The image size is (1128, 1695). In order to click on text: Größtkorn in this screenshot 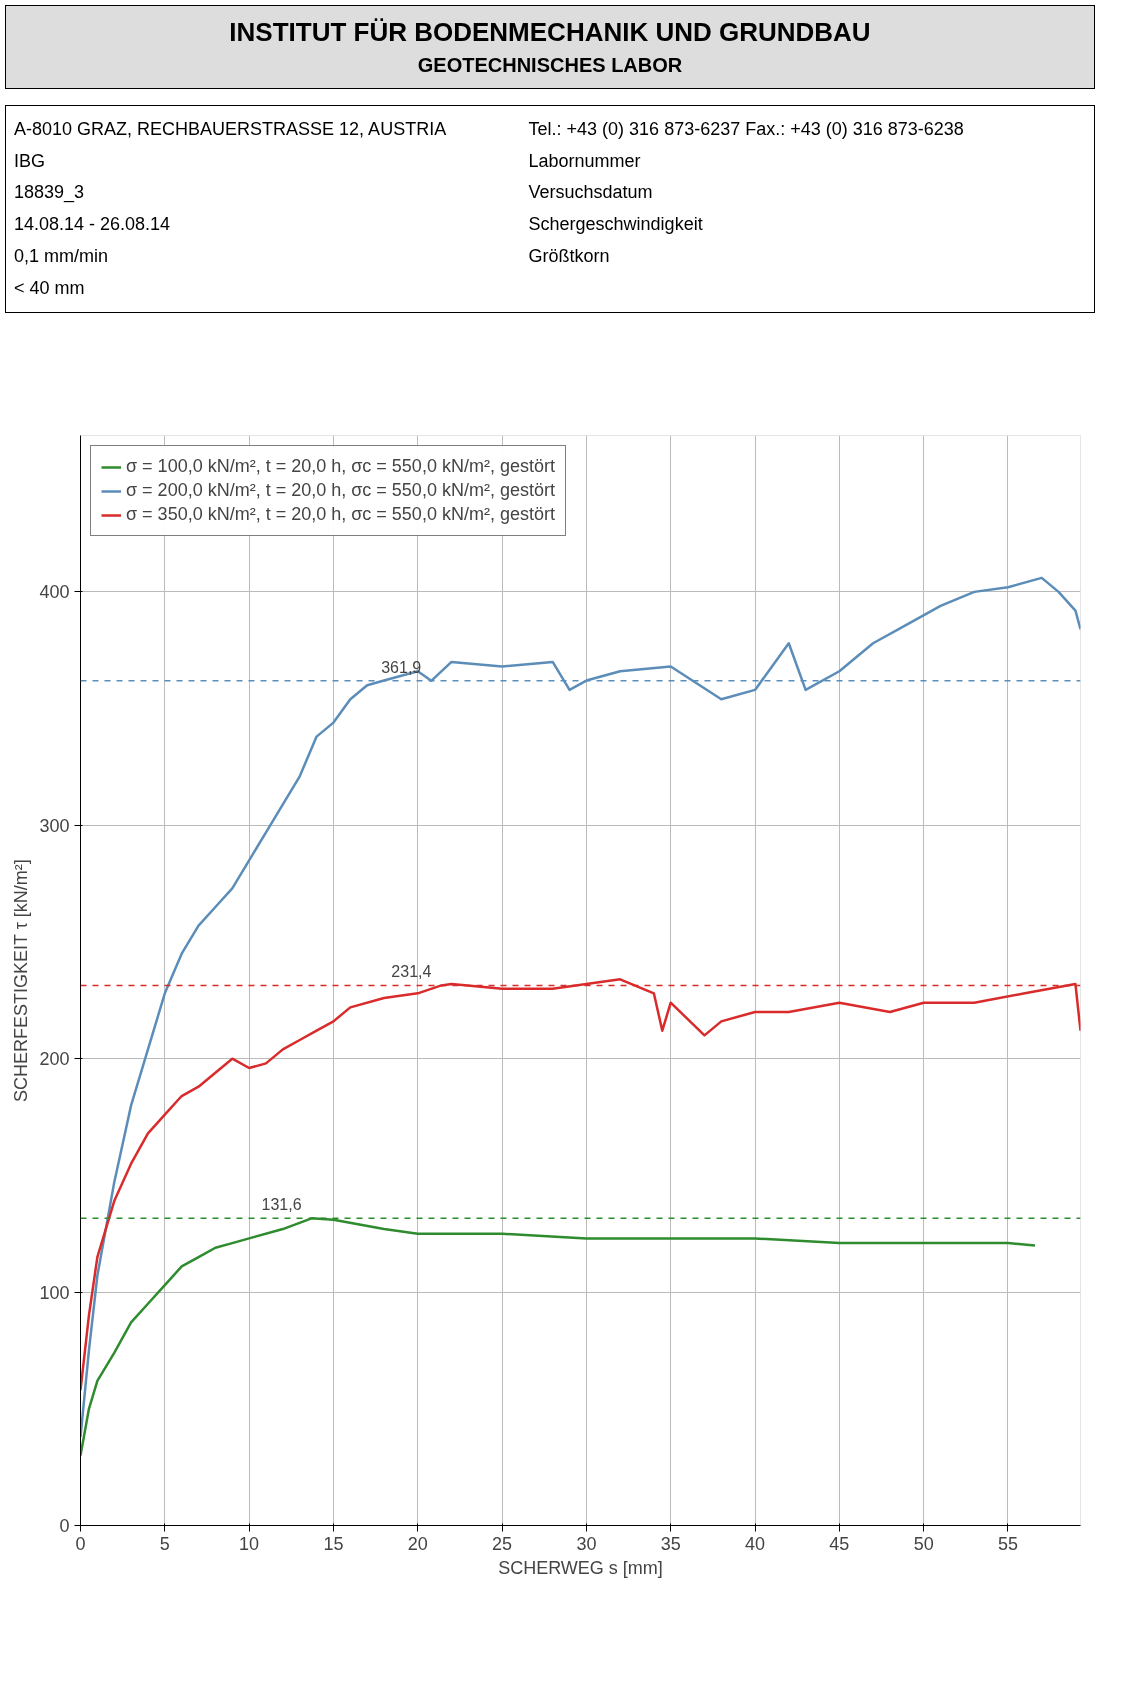, I will do `click(569, 256)`.